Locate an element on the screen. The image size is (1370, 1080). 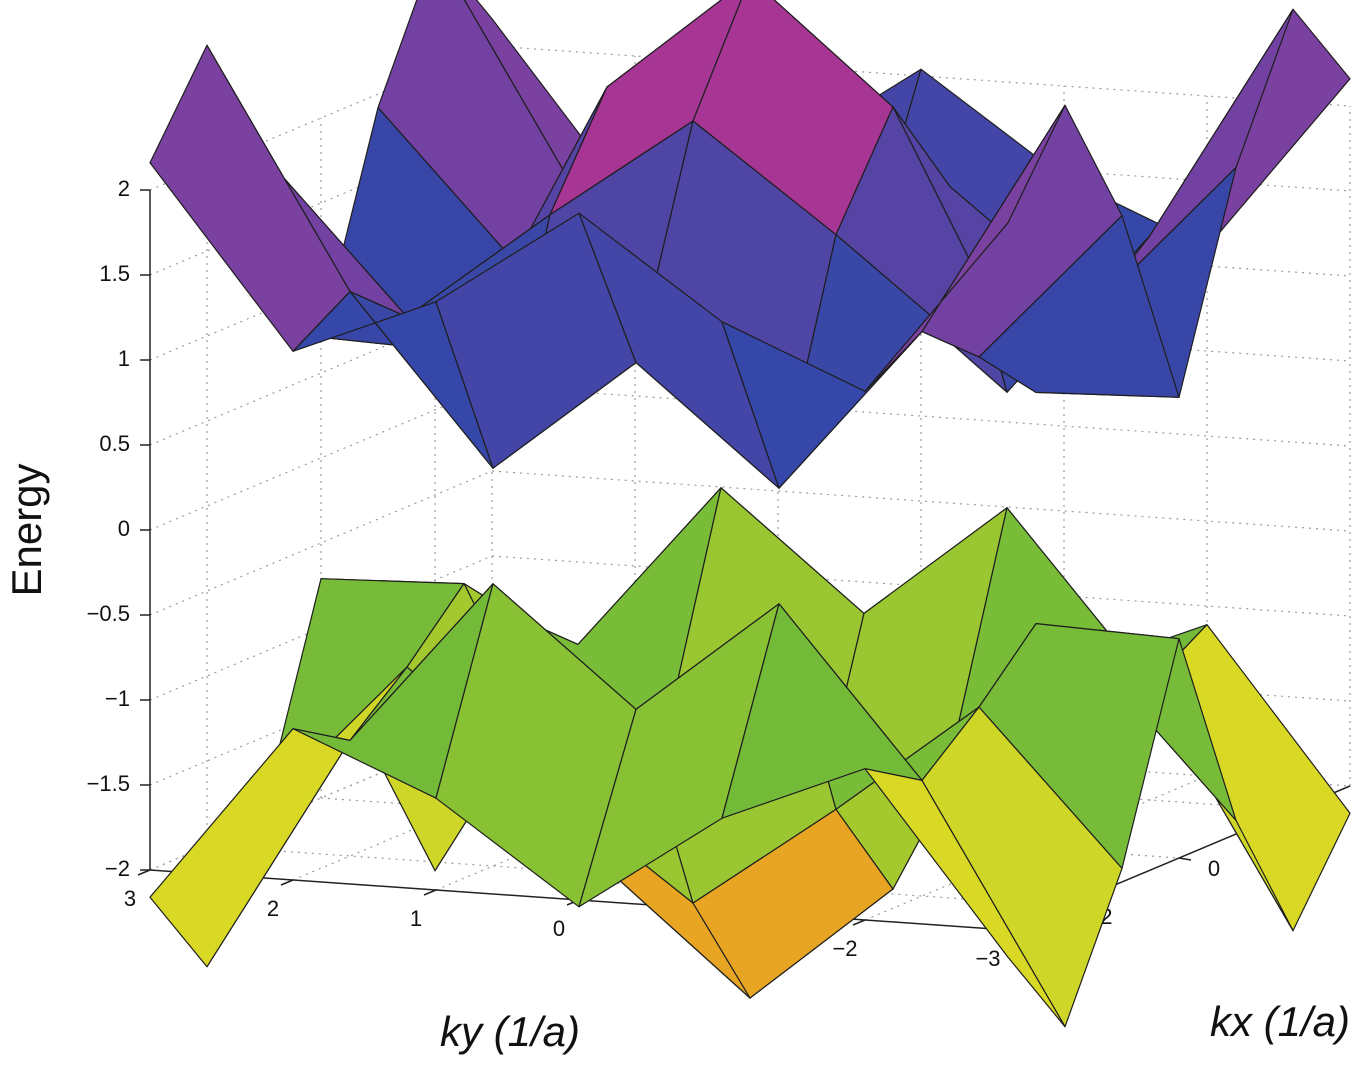
z-tick-label: −1.5 is located at coordinates (108, 783).